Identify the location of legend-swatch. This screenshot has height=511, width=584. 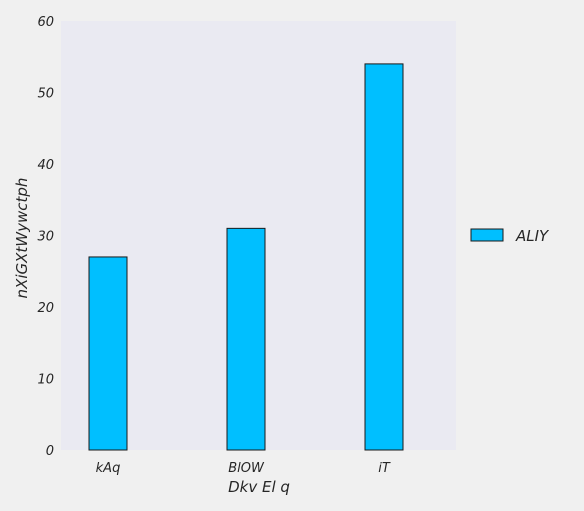
(487, 235).